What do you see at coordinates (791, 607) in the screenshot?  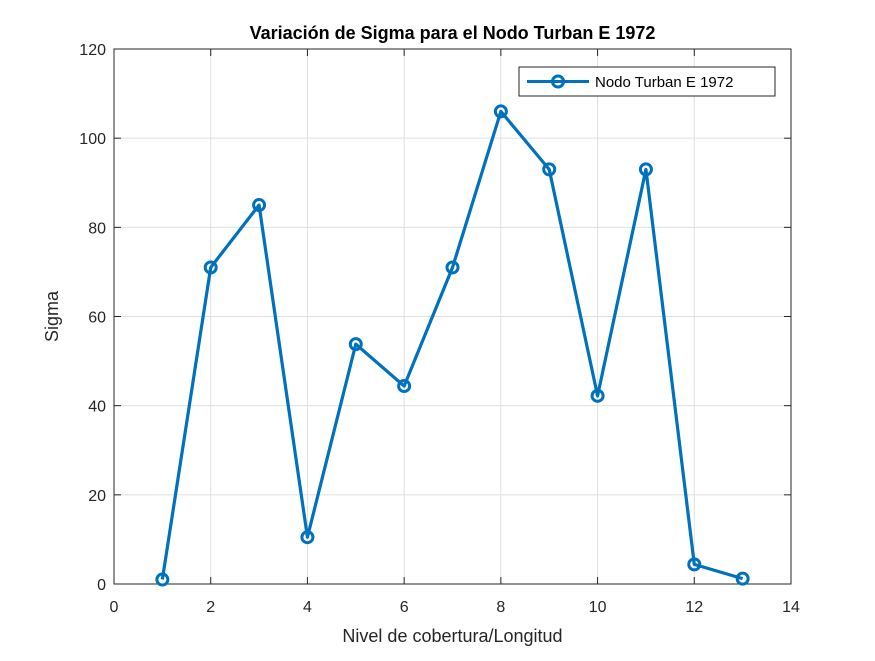 I see `x-tick-label: 14` at bounding box center [791, 607].